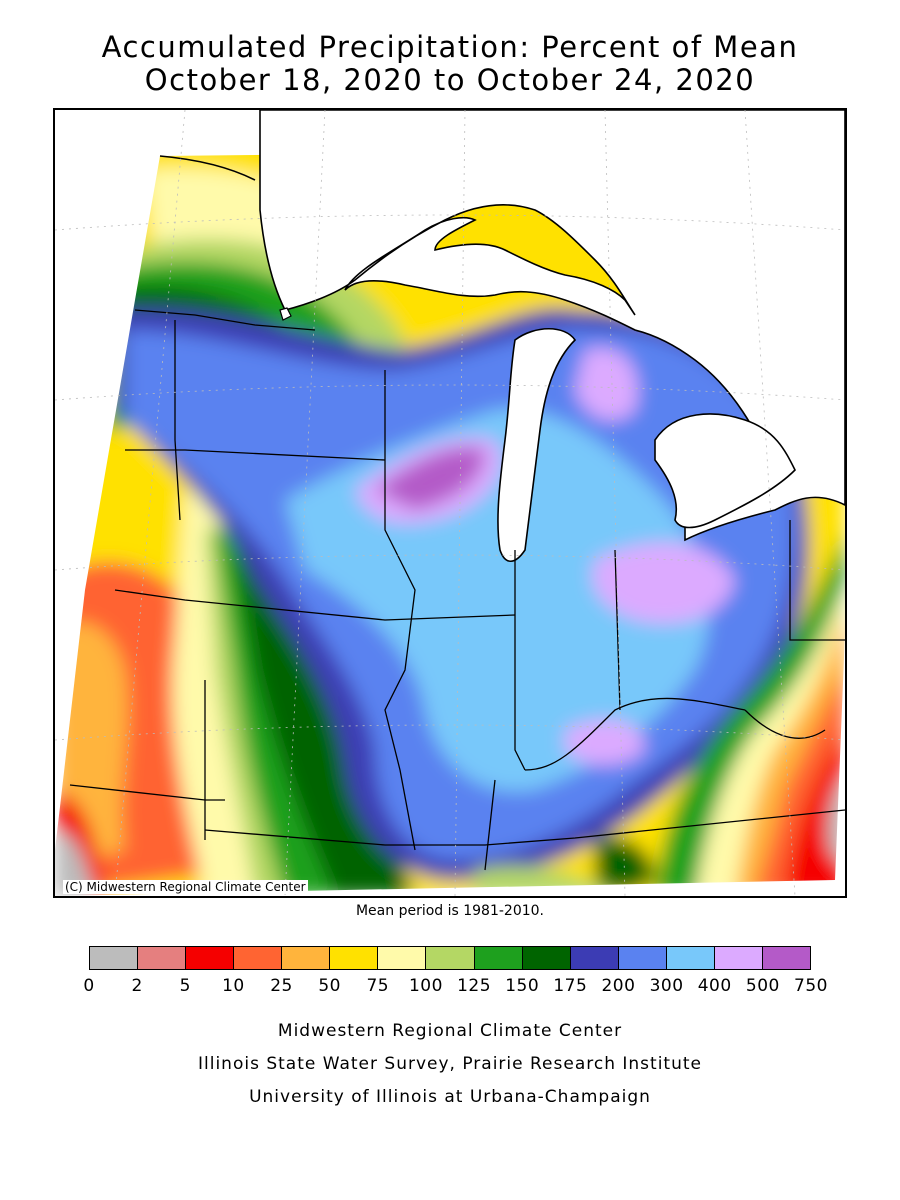 The height and width of the screenshot is (1200, 900). What do you see at coordinates (430, 478) in the screenshot?
I see `shade-purple-west` at bounding box center [430, 478].